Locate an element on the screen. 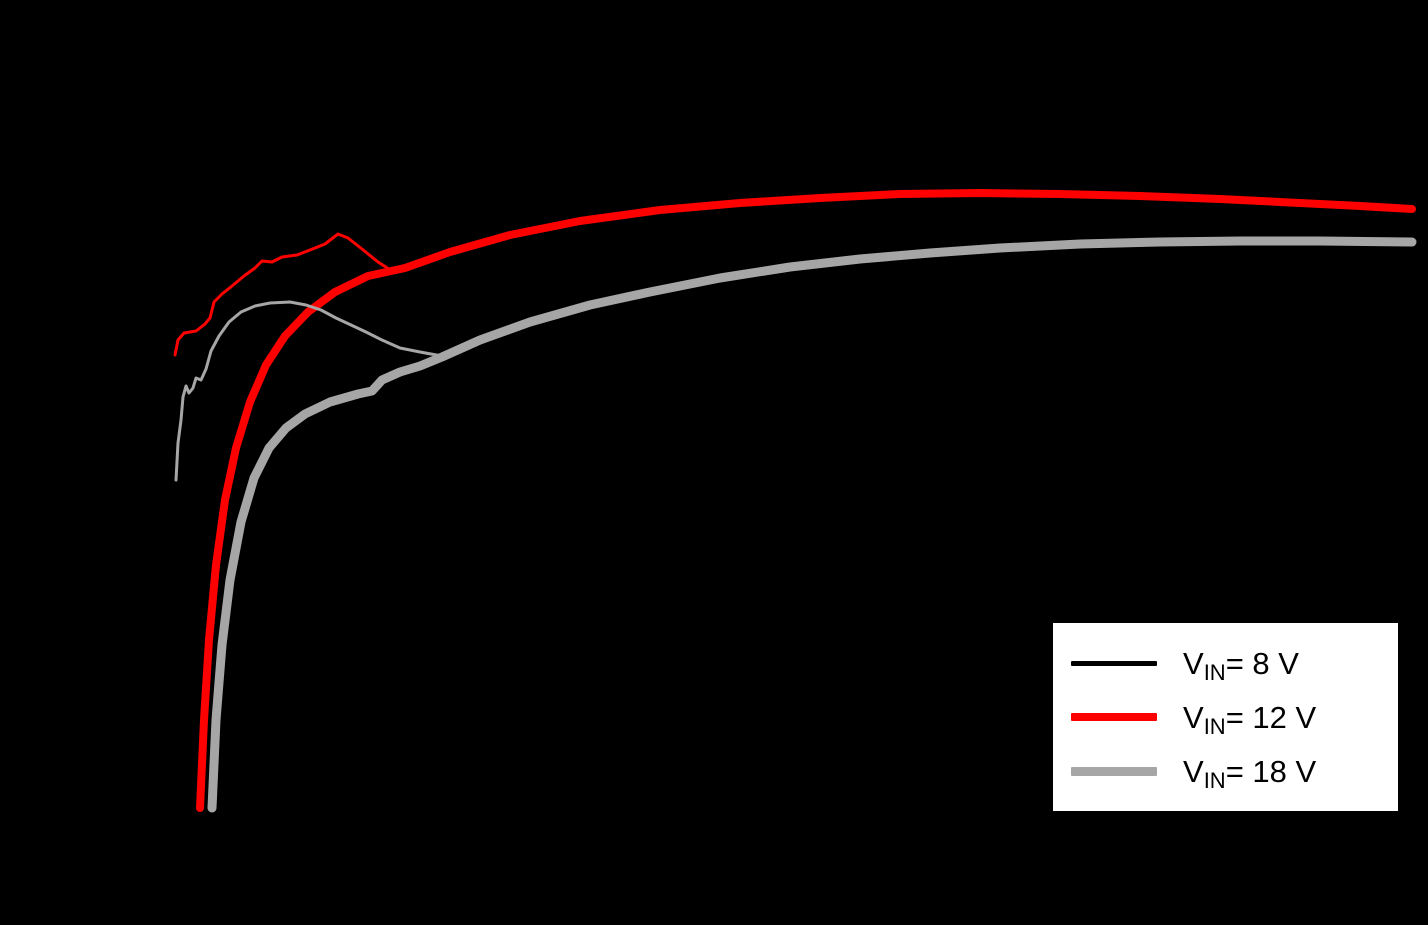  legend-label-vin-18v: V IN = 18 V is located at coordinates (1250, 772).